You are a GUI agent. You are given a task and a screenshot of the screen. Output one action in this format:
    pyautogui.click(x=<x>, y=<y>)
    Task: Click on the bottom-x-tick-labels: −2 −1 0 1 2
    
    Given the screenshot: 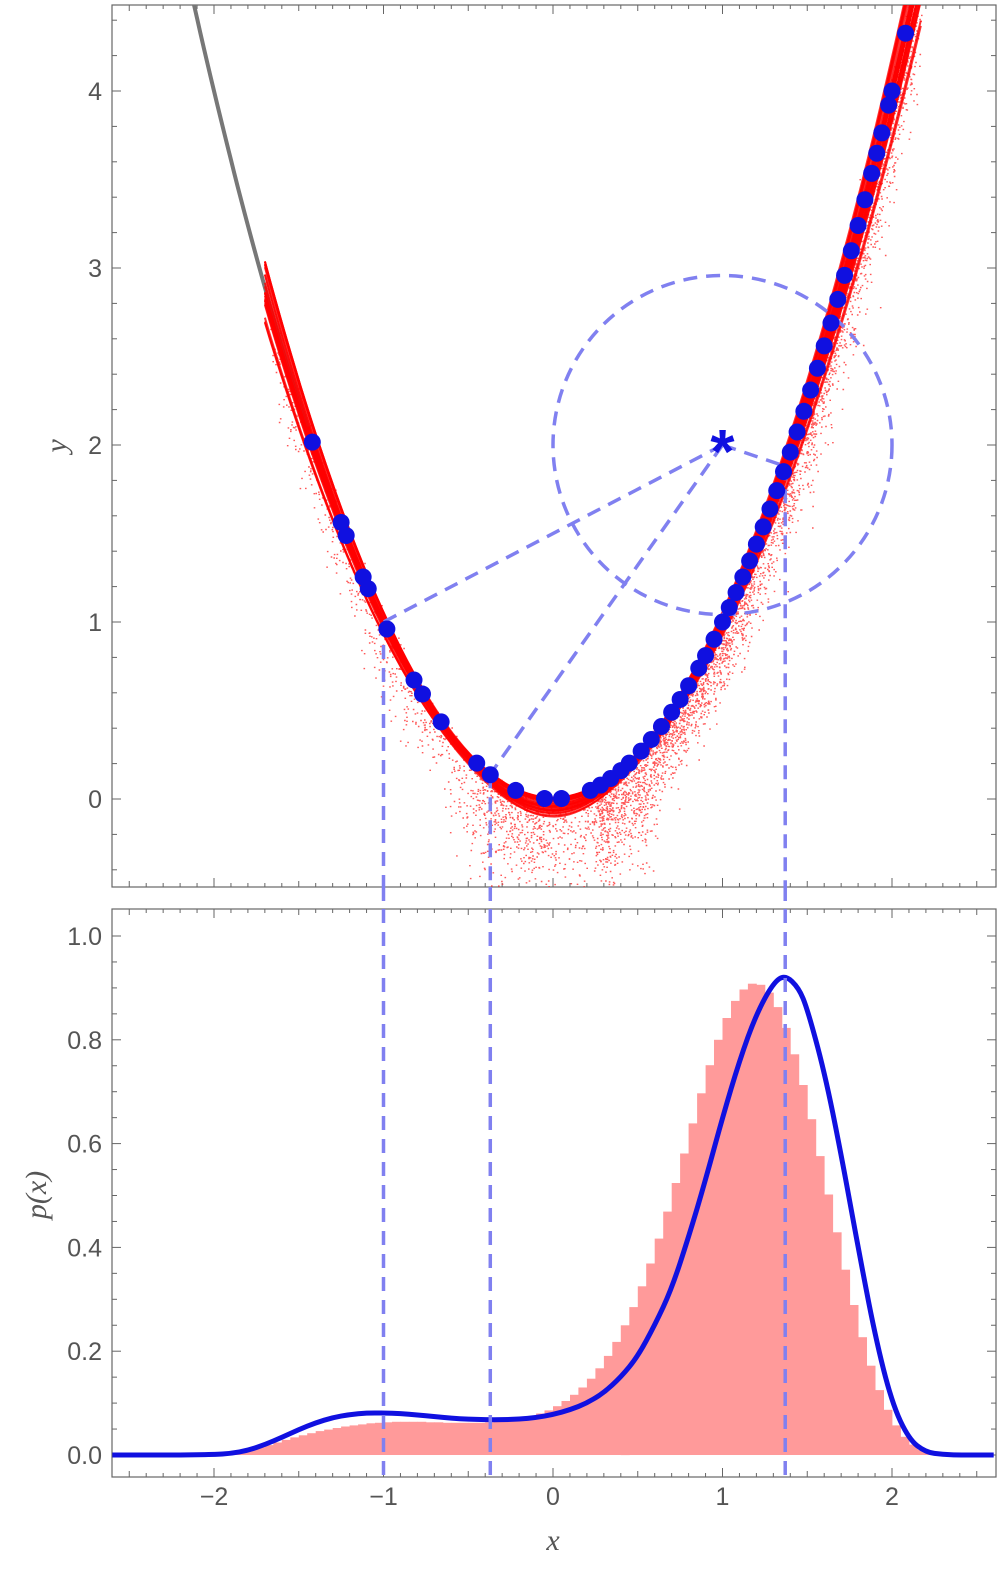 What is the action you would take?
    pyautogui.click(x=549, y=1497)
    